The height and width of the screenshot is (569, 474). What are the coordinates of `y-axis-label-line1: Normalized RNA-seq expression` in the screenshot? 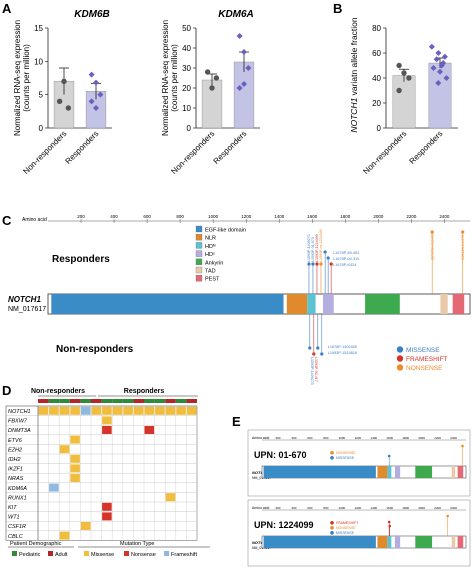 It's located at (165, 78).